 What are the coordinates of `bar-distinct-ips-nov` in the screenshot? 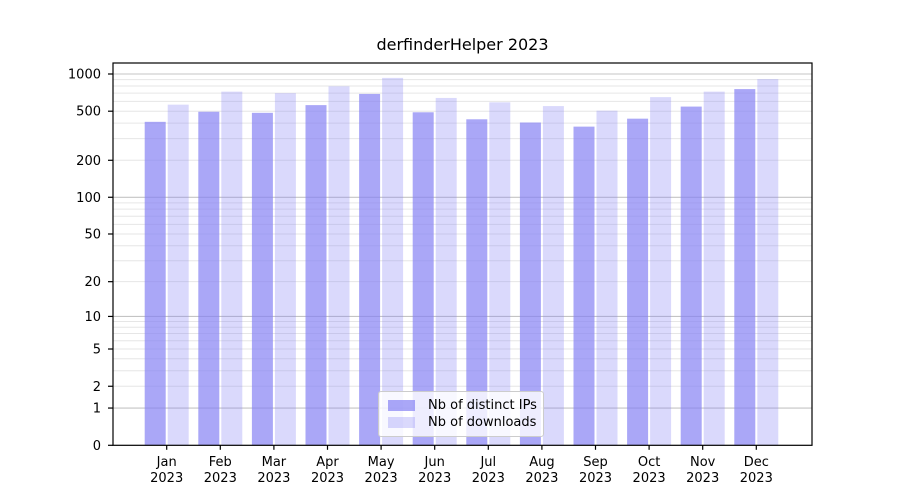 It's located at (691, 276).